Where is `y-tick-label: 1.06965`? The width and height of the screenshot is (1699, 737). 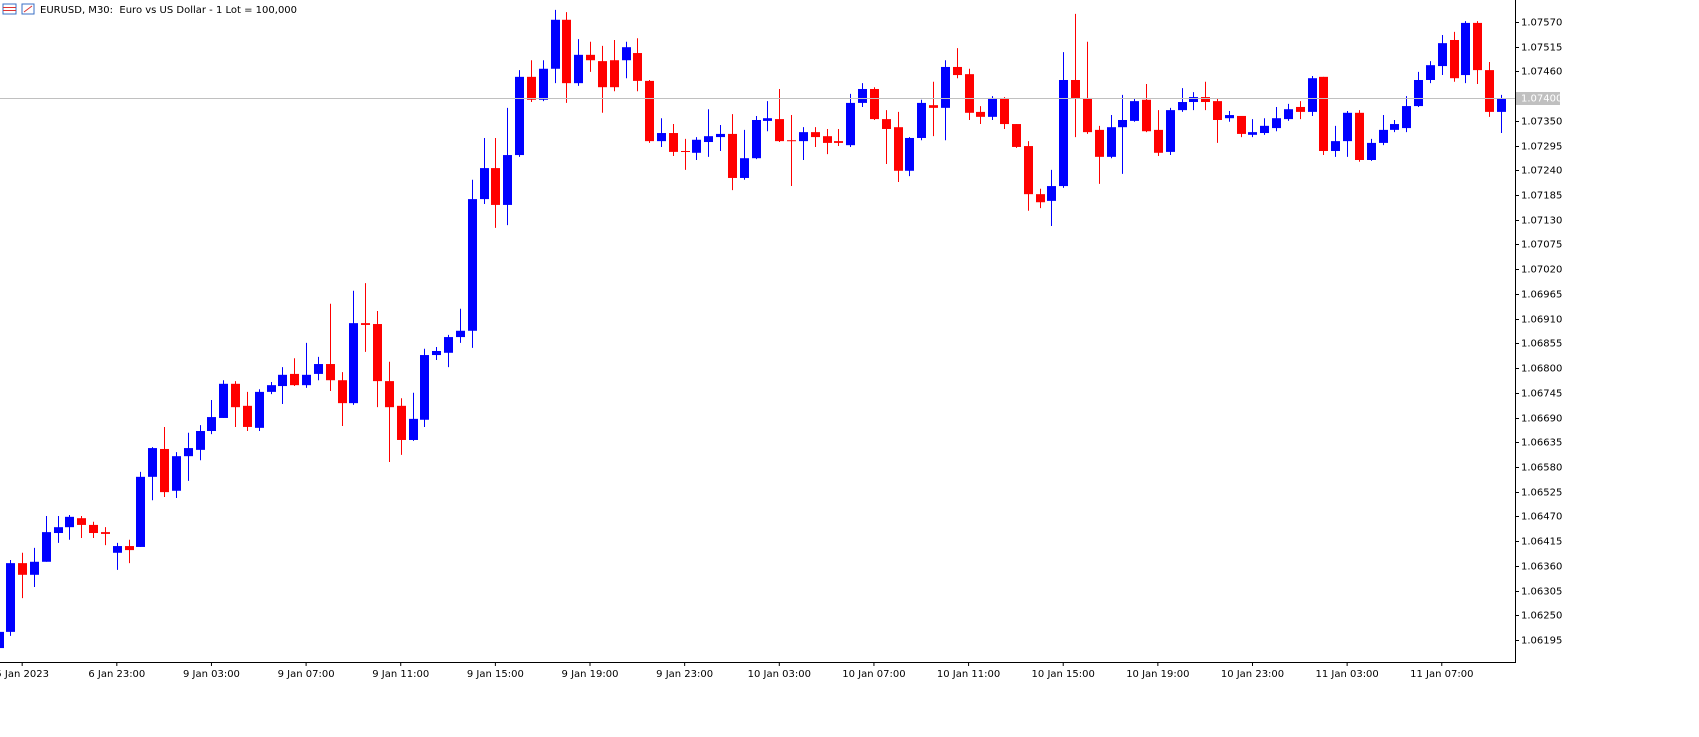 y-tick-label: 1.06965 is located at coordinates (1541, 295).